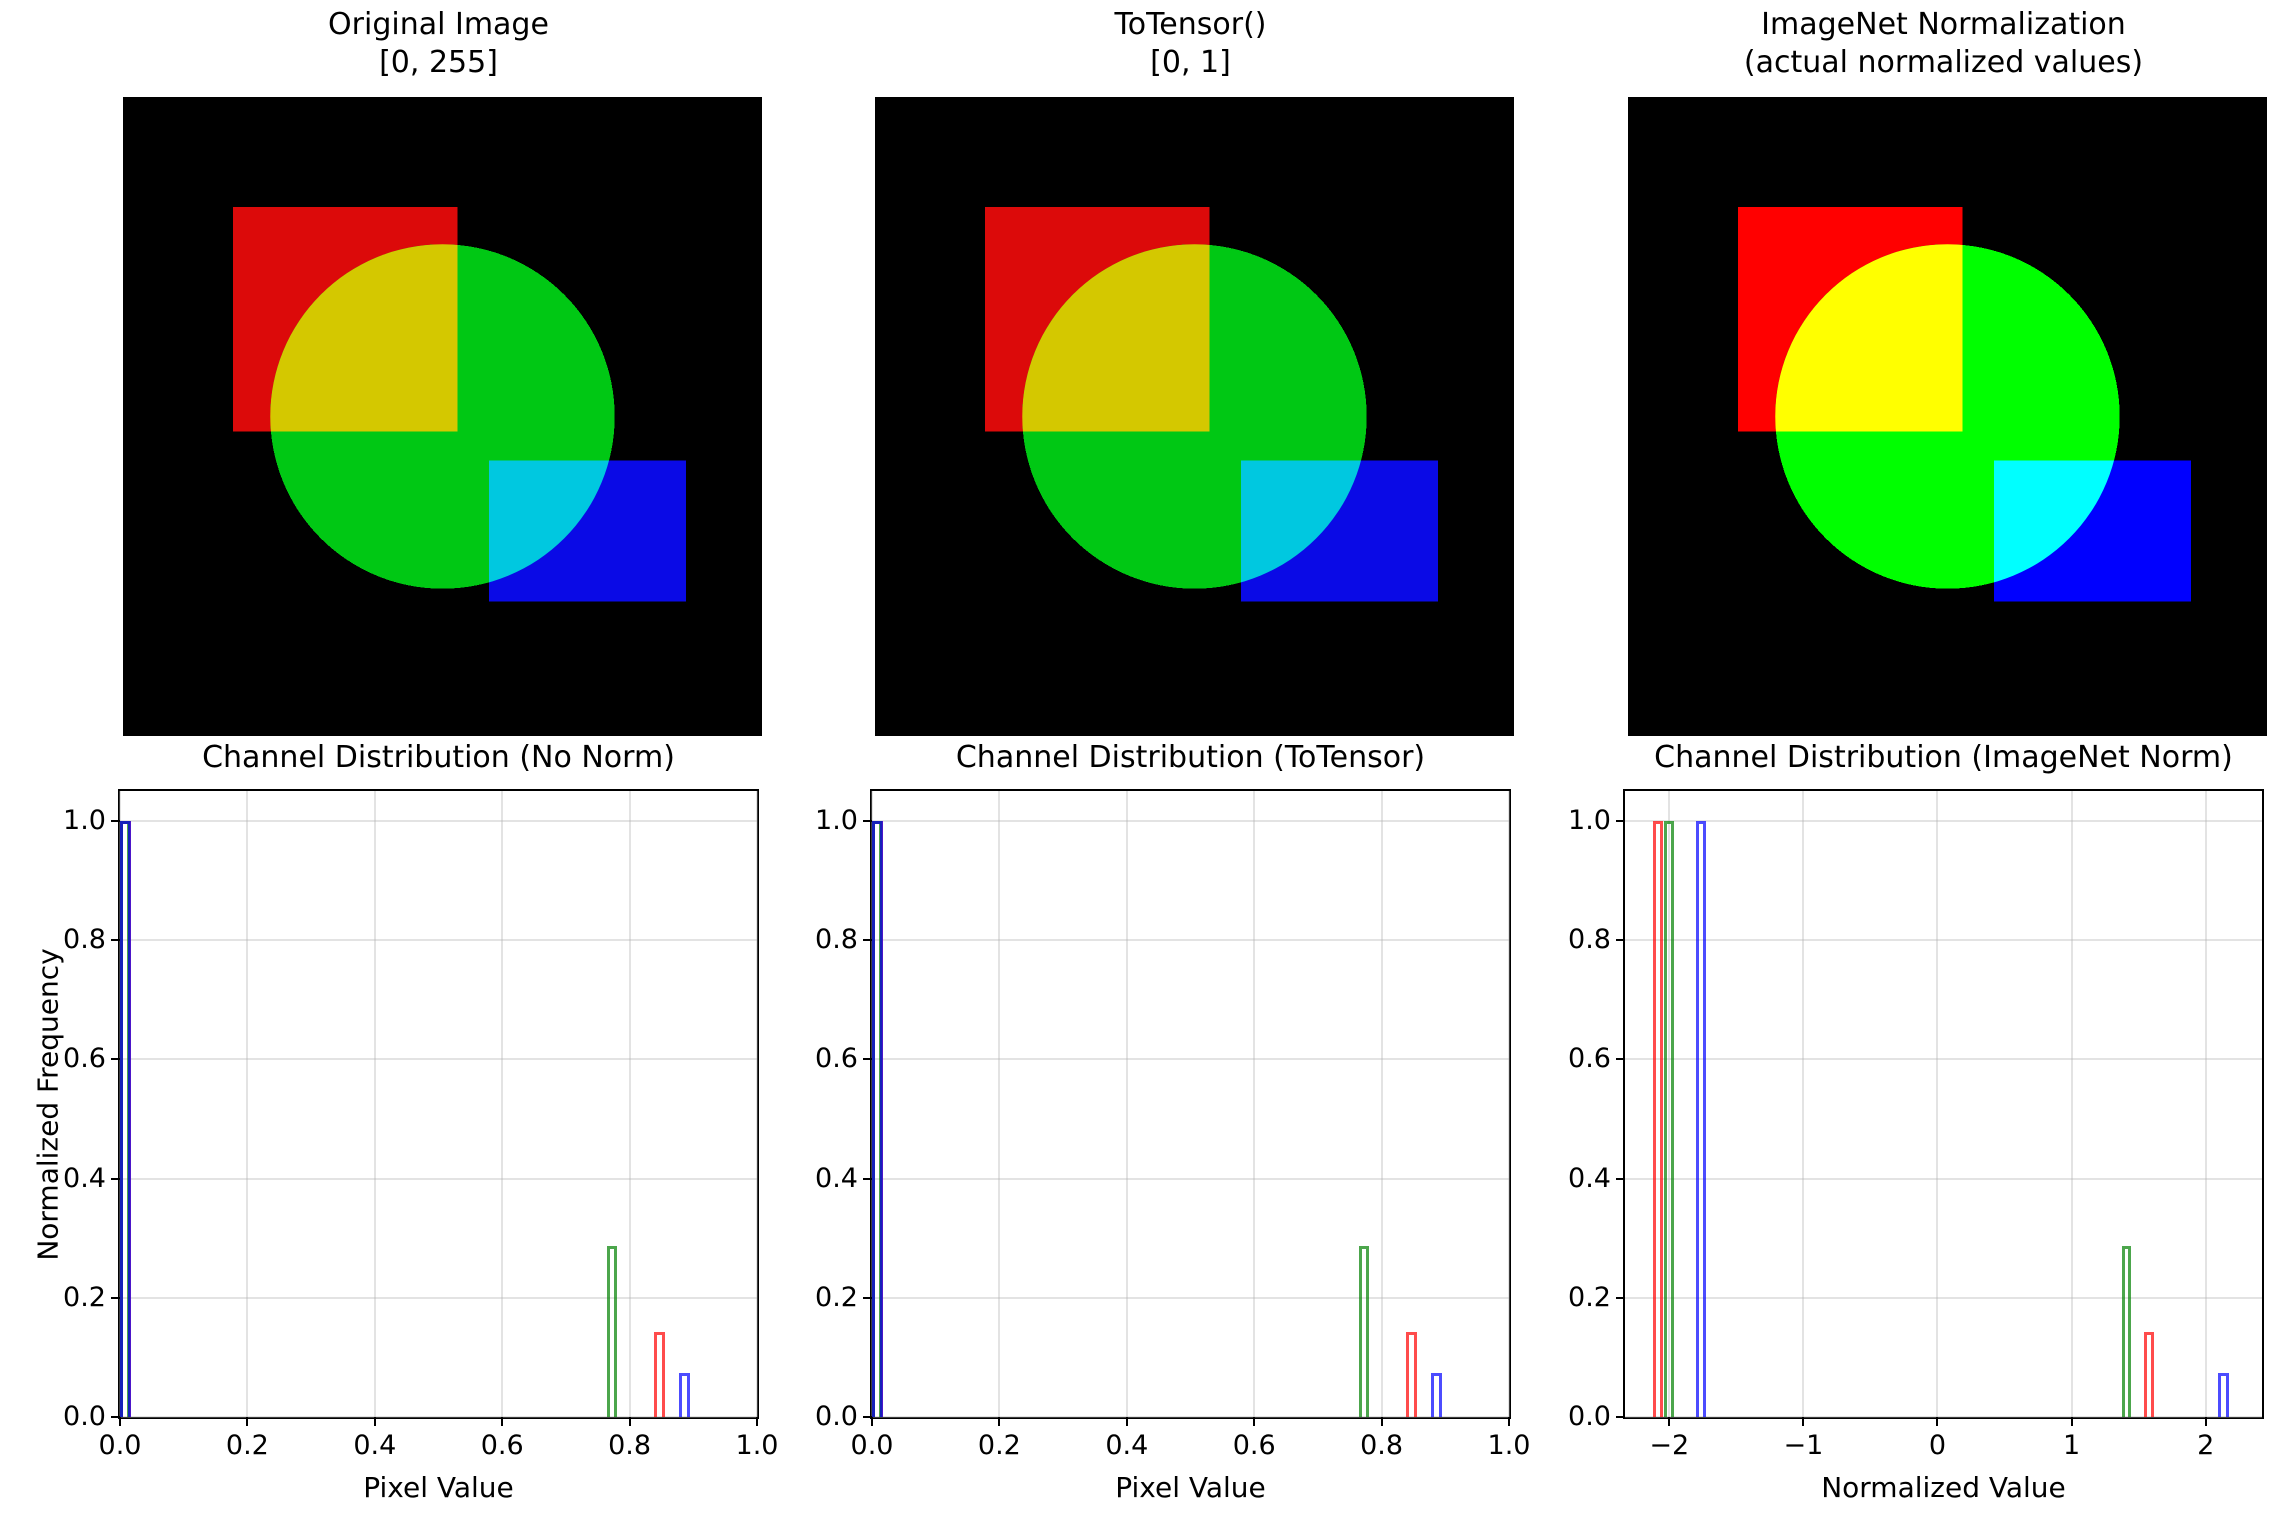 Image resolution: width=2282 pixels, height=1520 pixels. Describe the element at coordinates (438, 62) in the screenshot. I see `image-title-line2: [0, 255]` at that location.